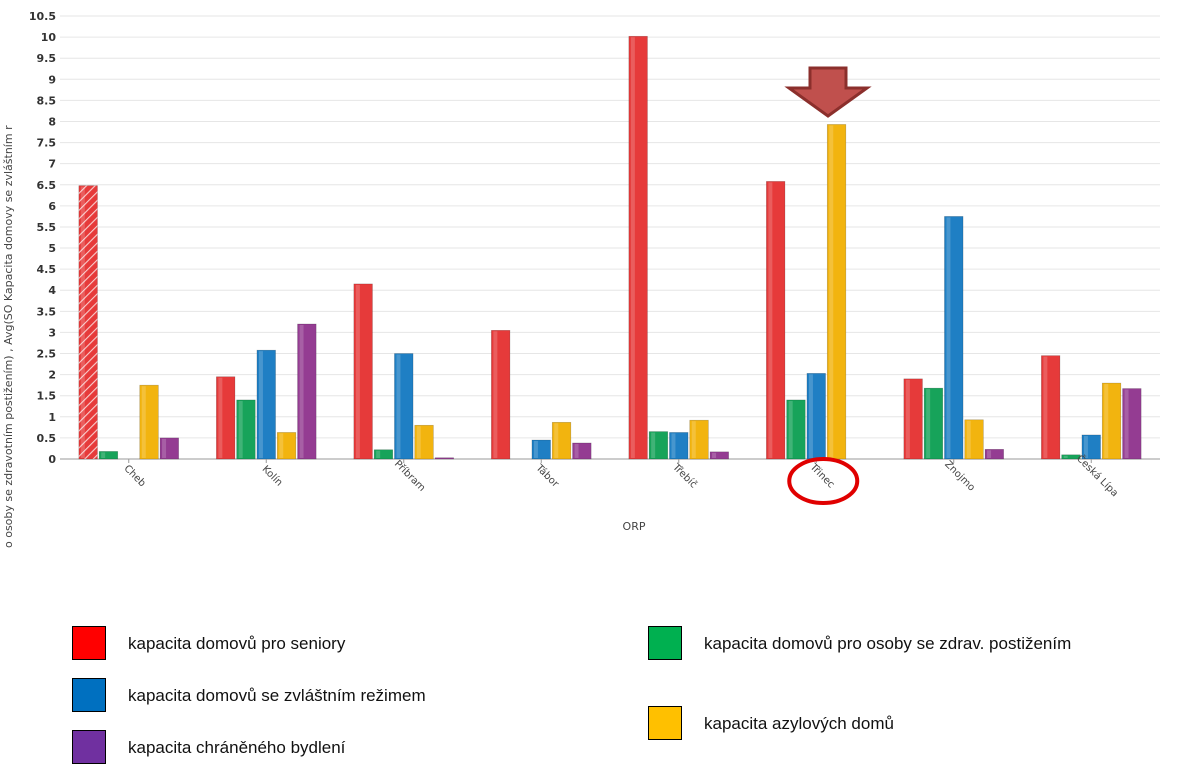 This screenshot has height=766, width=1202. I want to click on y-tick-label: 5, so click(52, 248).